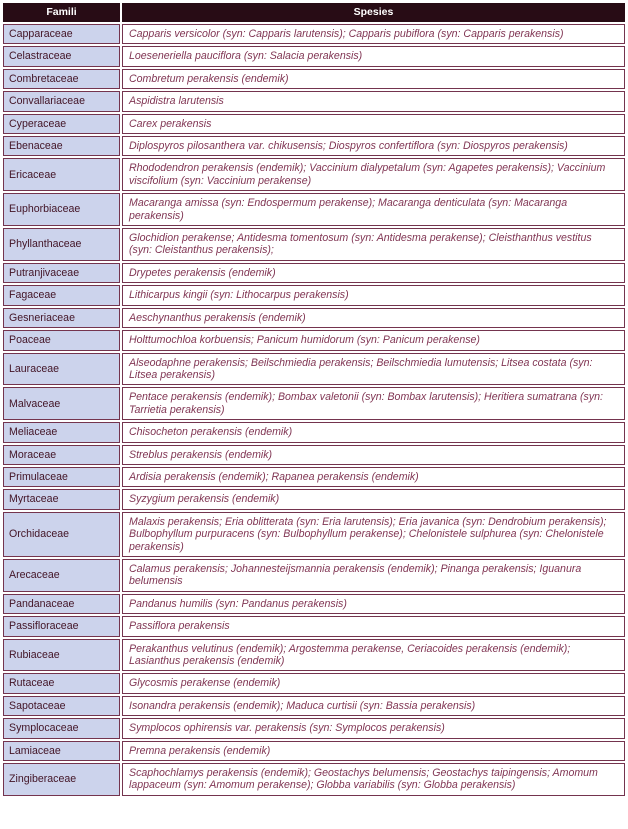  What do you see at coordinates (373, 499) in the screenshot?
I see `species-cell: Syzygium perakensis (endemik)` at bounding box center [373, 499].